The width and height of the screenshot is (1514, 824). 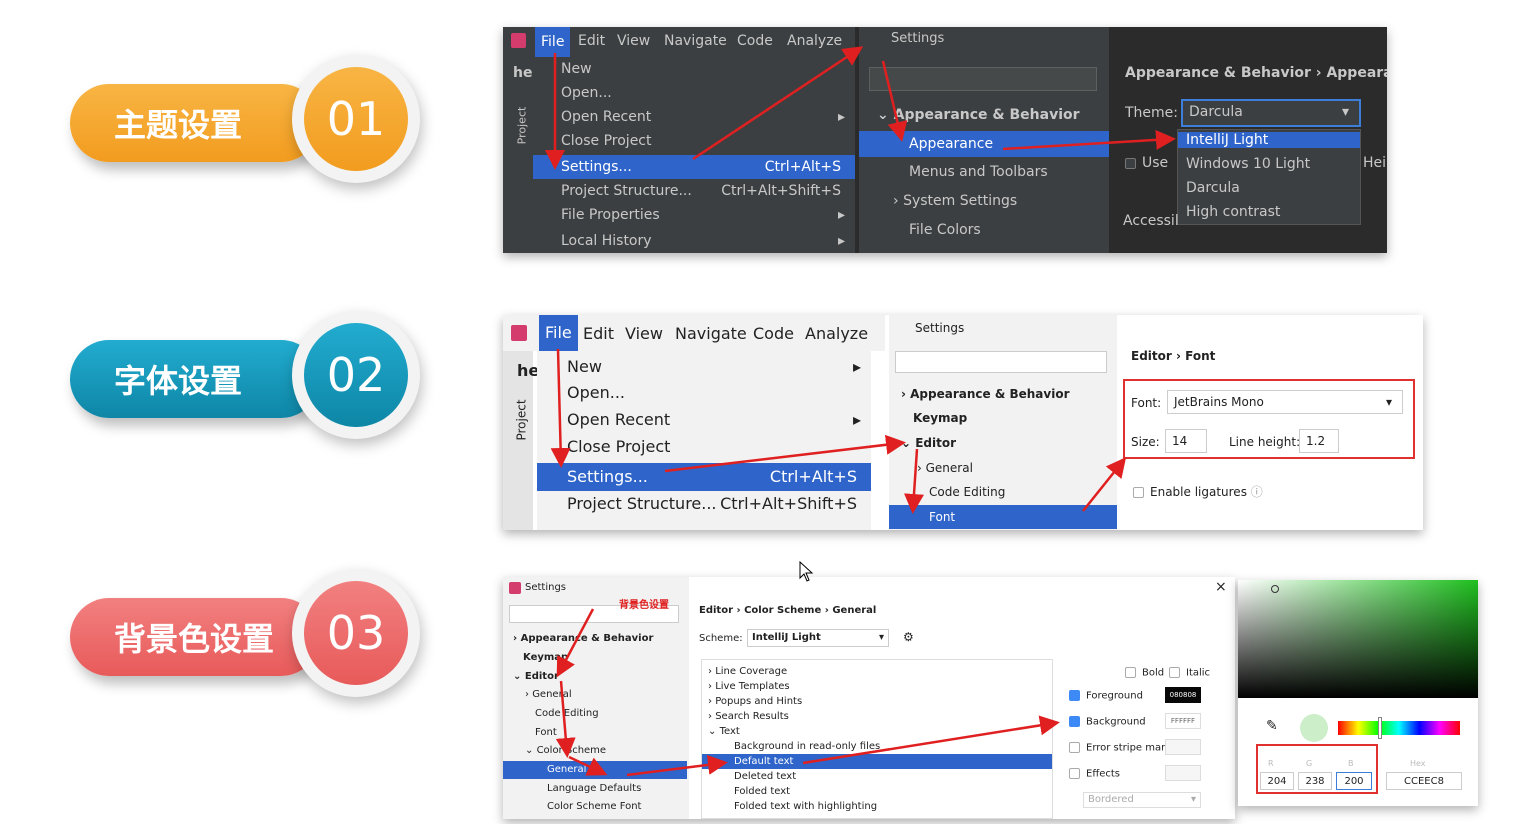 What do you see at coordinates (548, 694) in the screenshot?
I see `tree3-general: › General` at bounding box center [548, 694].